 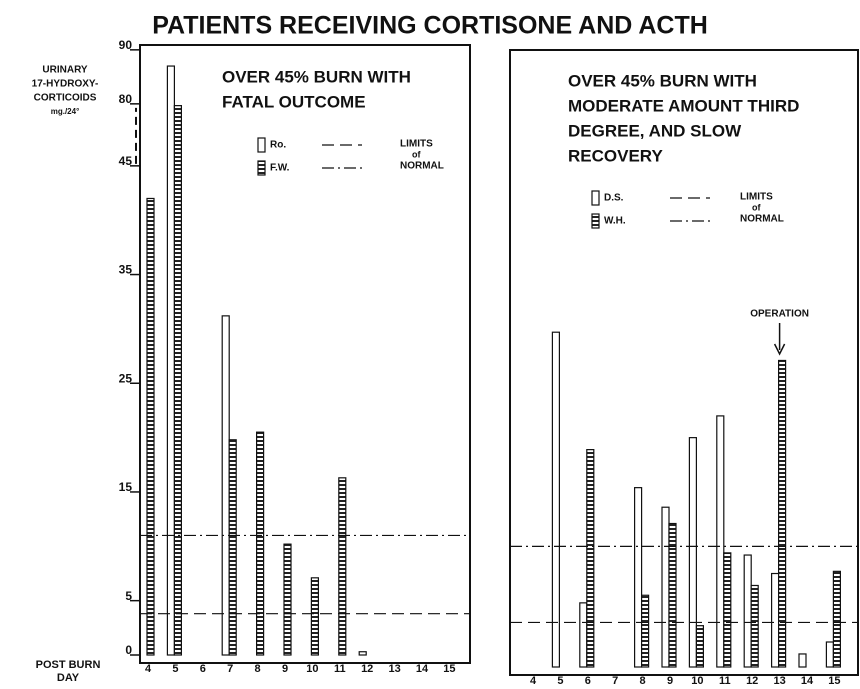 I want to click on x-axis-label: DAY, so click(x=68, y=678).